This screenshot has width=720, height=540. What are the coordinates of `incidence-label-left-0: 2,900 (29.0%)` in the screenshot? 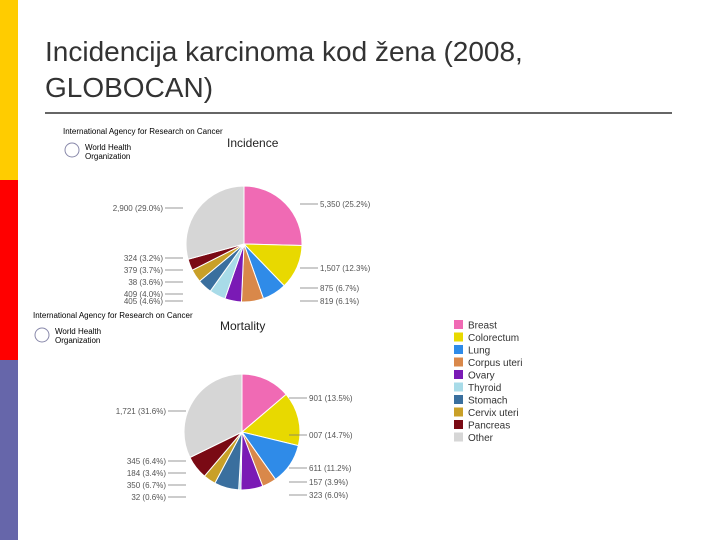 It's located at (138, 208).